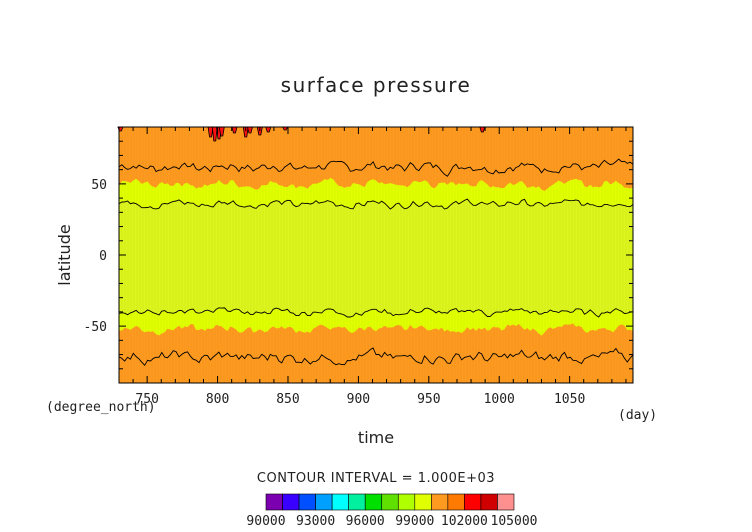 The image size is (752, 532). Describe the element at coordinates (376, 437) in the screenshot. I see `x-axis-label: time` at that location.